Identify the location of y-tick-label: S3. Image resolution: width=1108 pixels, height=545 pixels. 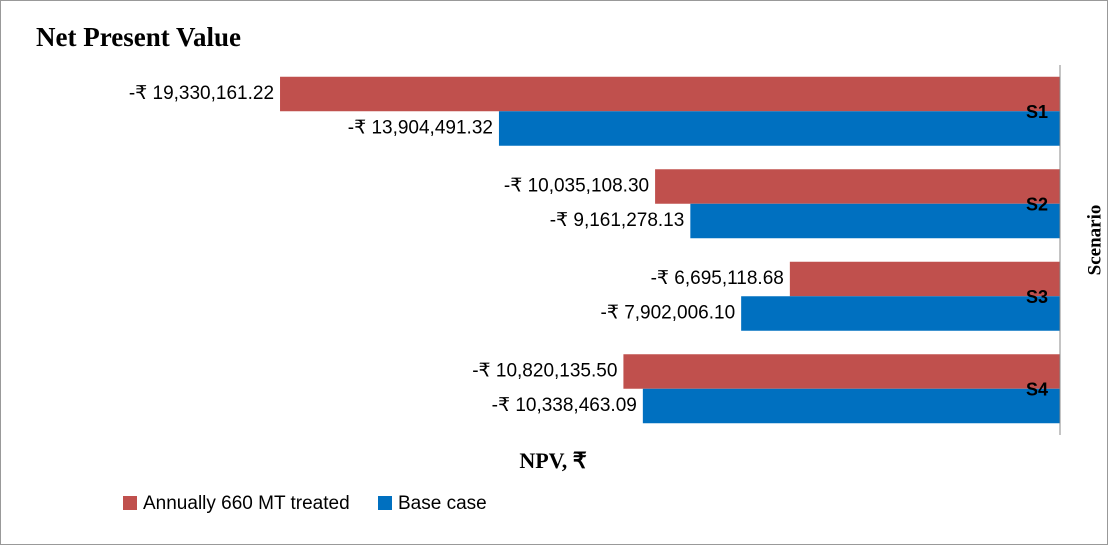
(1037, 297).